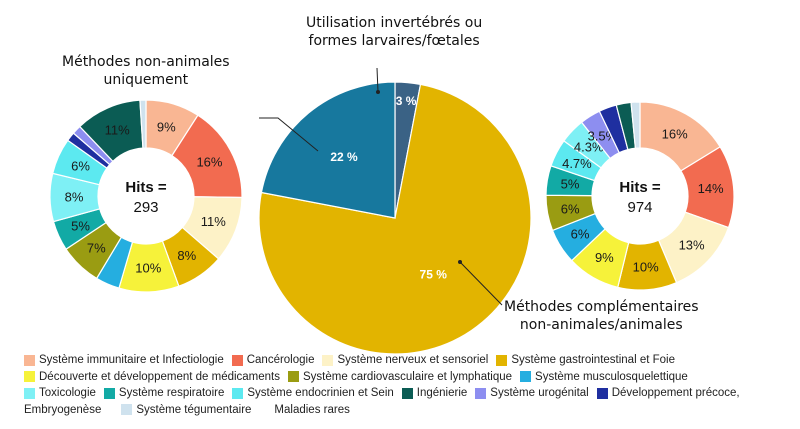 The height and width of the screenshot is (429, 800). I want to click on legend-item: Développement précoce,, so click(668, 393).